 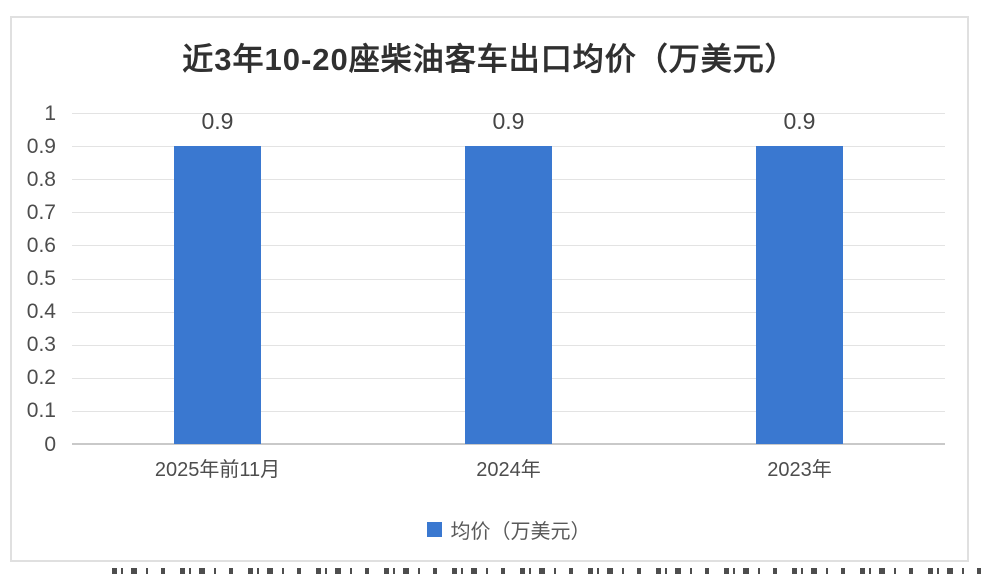 What do you see at coordinates (434, 529) in the screenshot?
I see `legend-color-swatch-icon` at bounding box center [434, 529].